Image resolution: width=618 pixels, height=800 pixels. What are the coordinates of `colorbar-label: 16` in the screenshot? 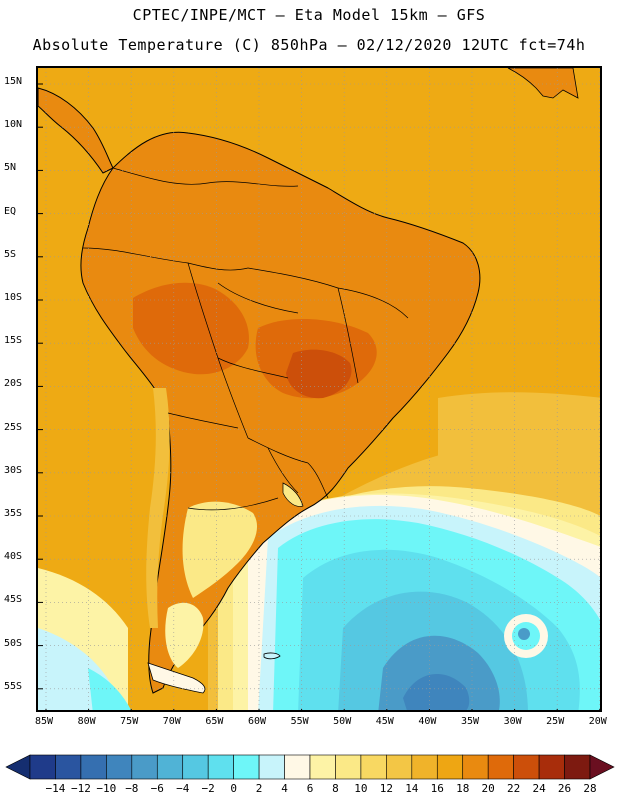 It's located at (437, 788).